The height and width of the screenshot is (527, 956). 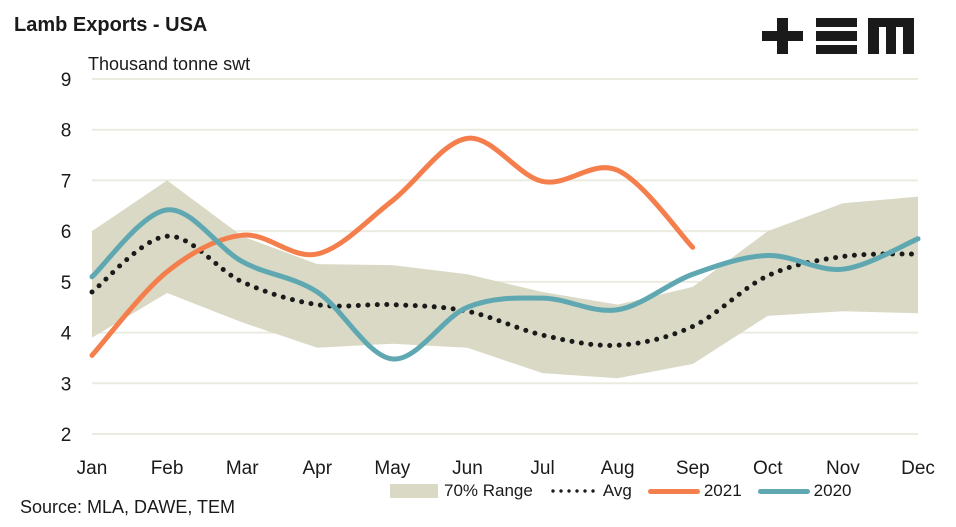 I want to click on legend-swatch-2020, so click(x=783, y=491).